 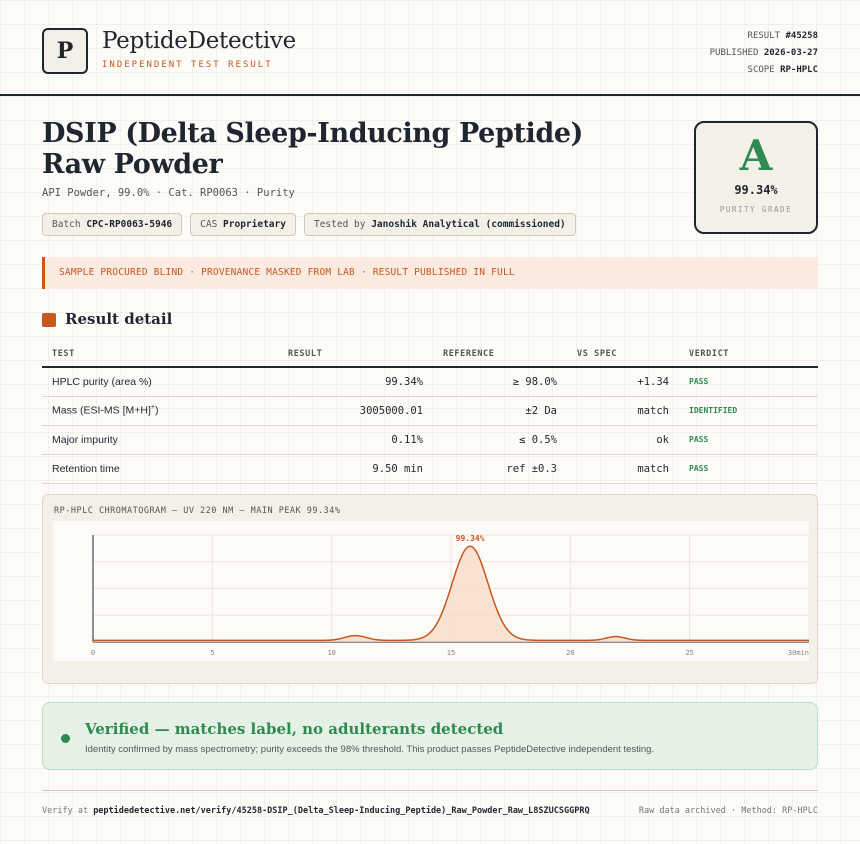 I want to click on section-title: Result detail, so click(x=119, y=319).